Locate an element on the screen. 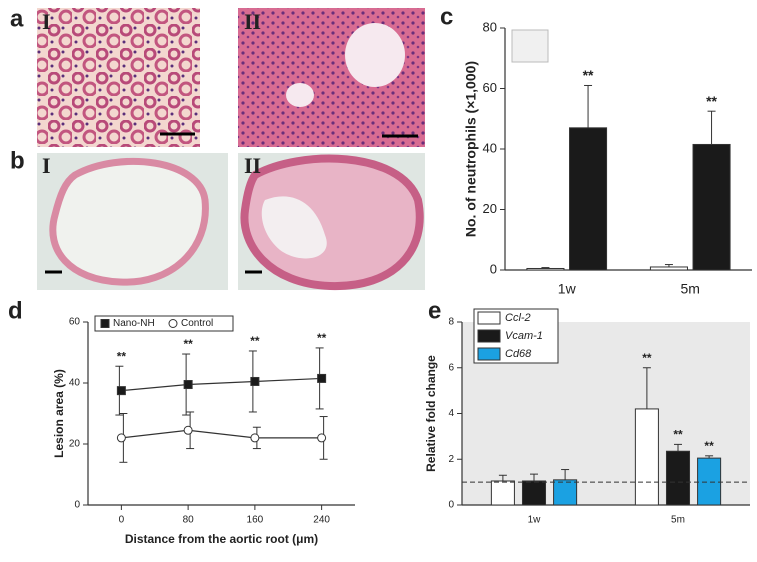  x-tick-label: 0 is located at coordinates (122, 520).